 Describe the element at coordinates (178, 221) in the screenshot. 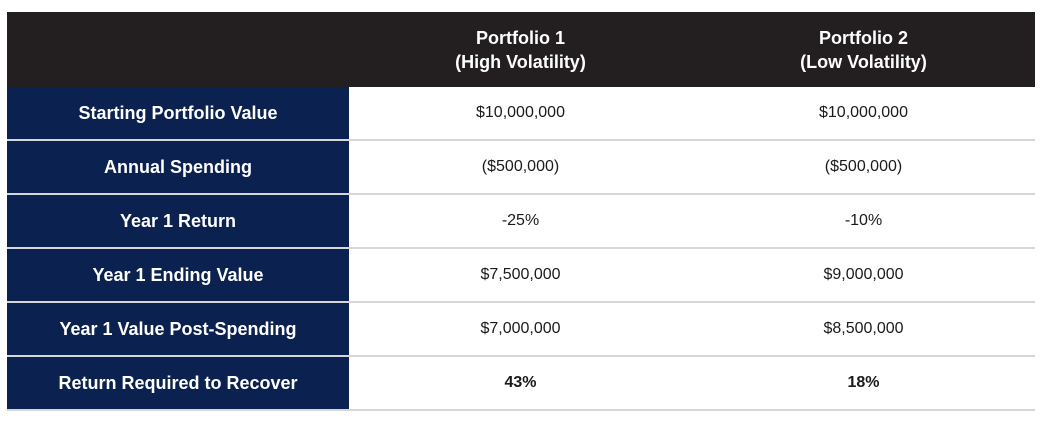

I see `row-label: Year 1 Return` at that location.